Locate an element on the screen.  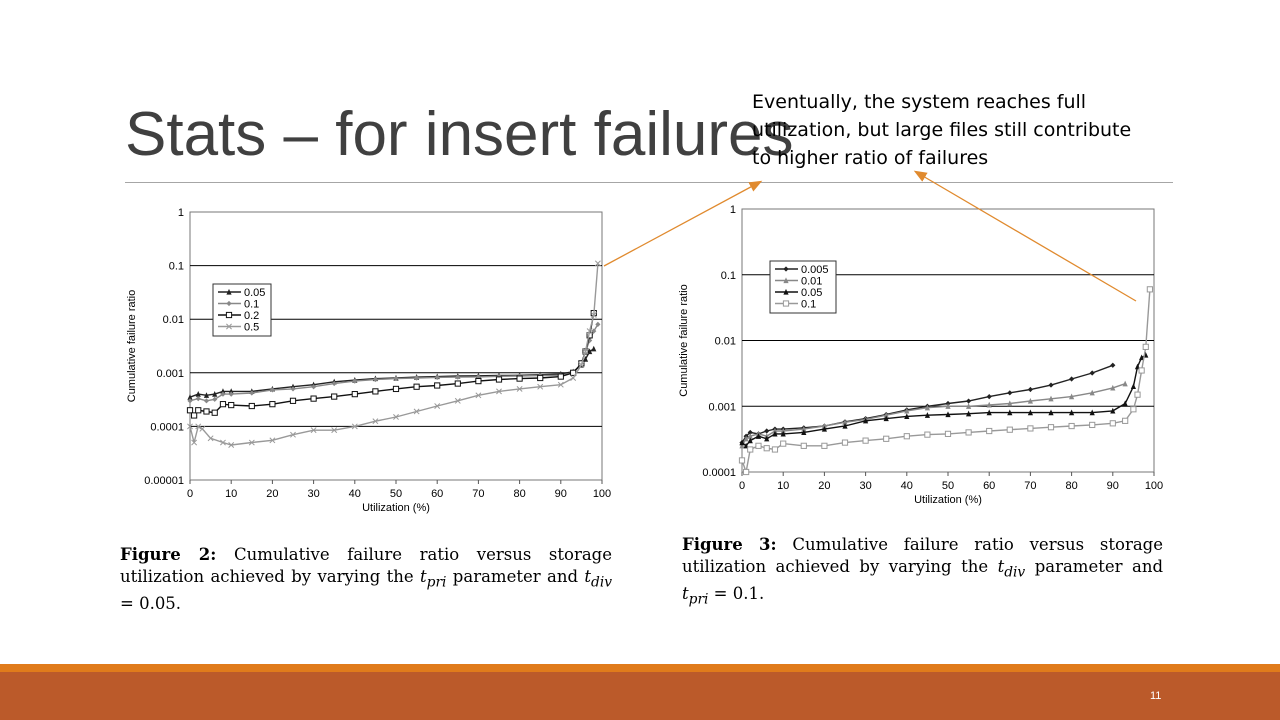
y-tick-label: 0.01 is located at coordinates (173, 320).